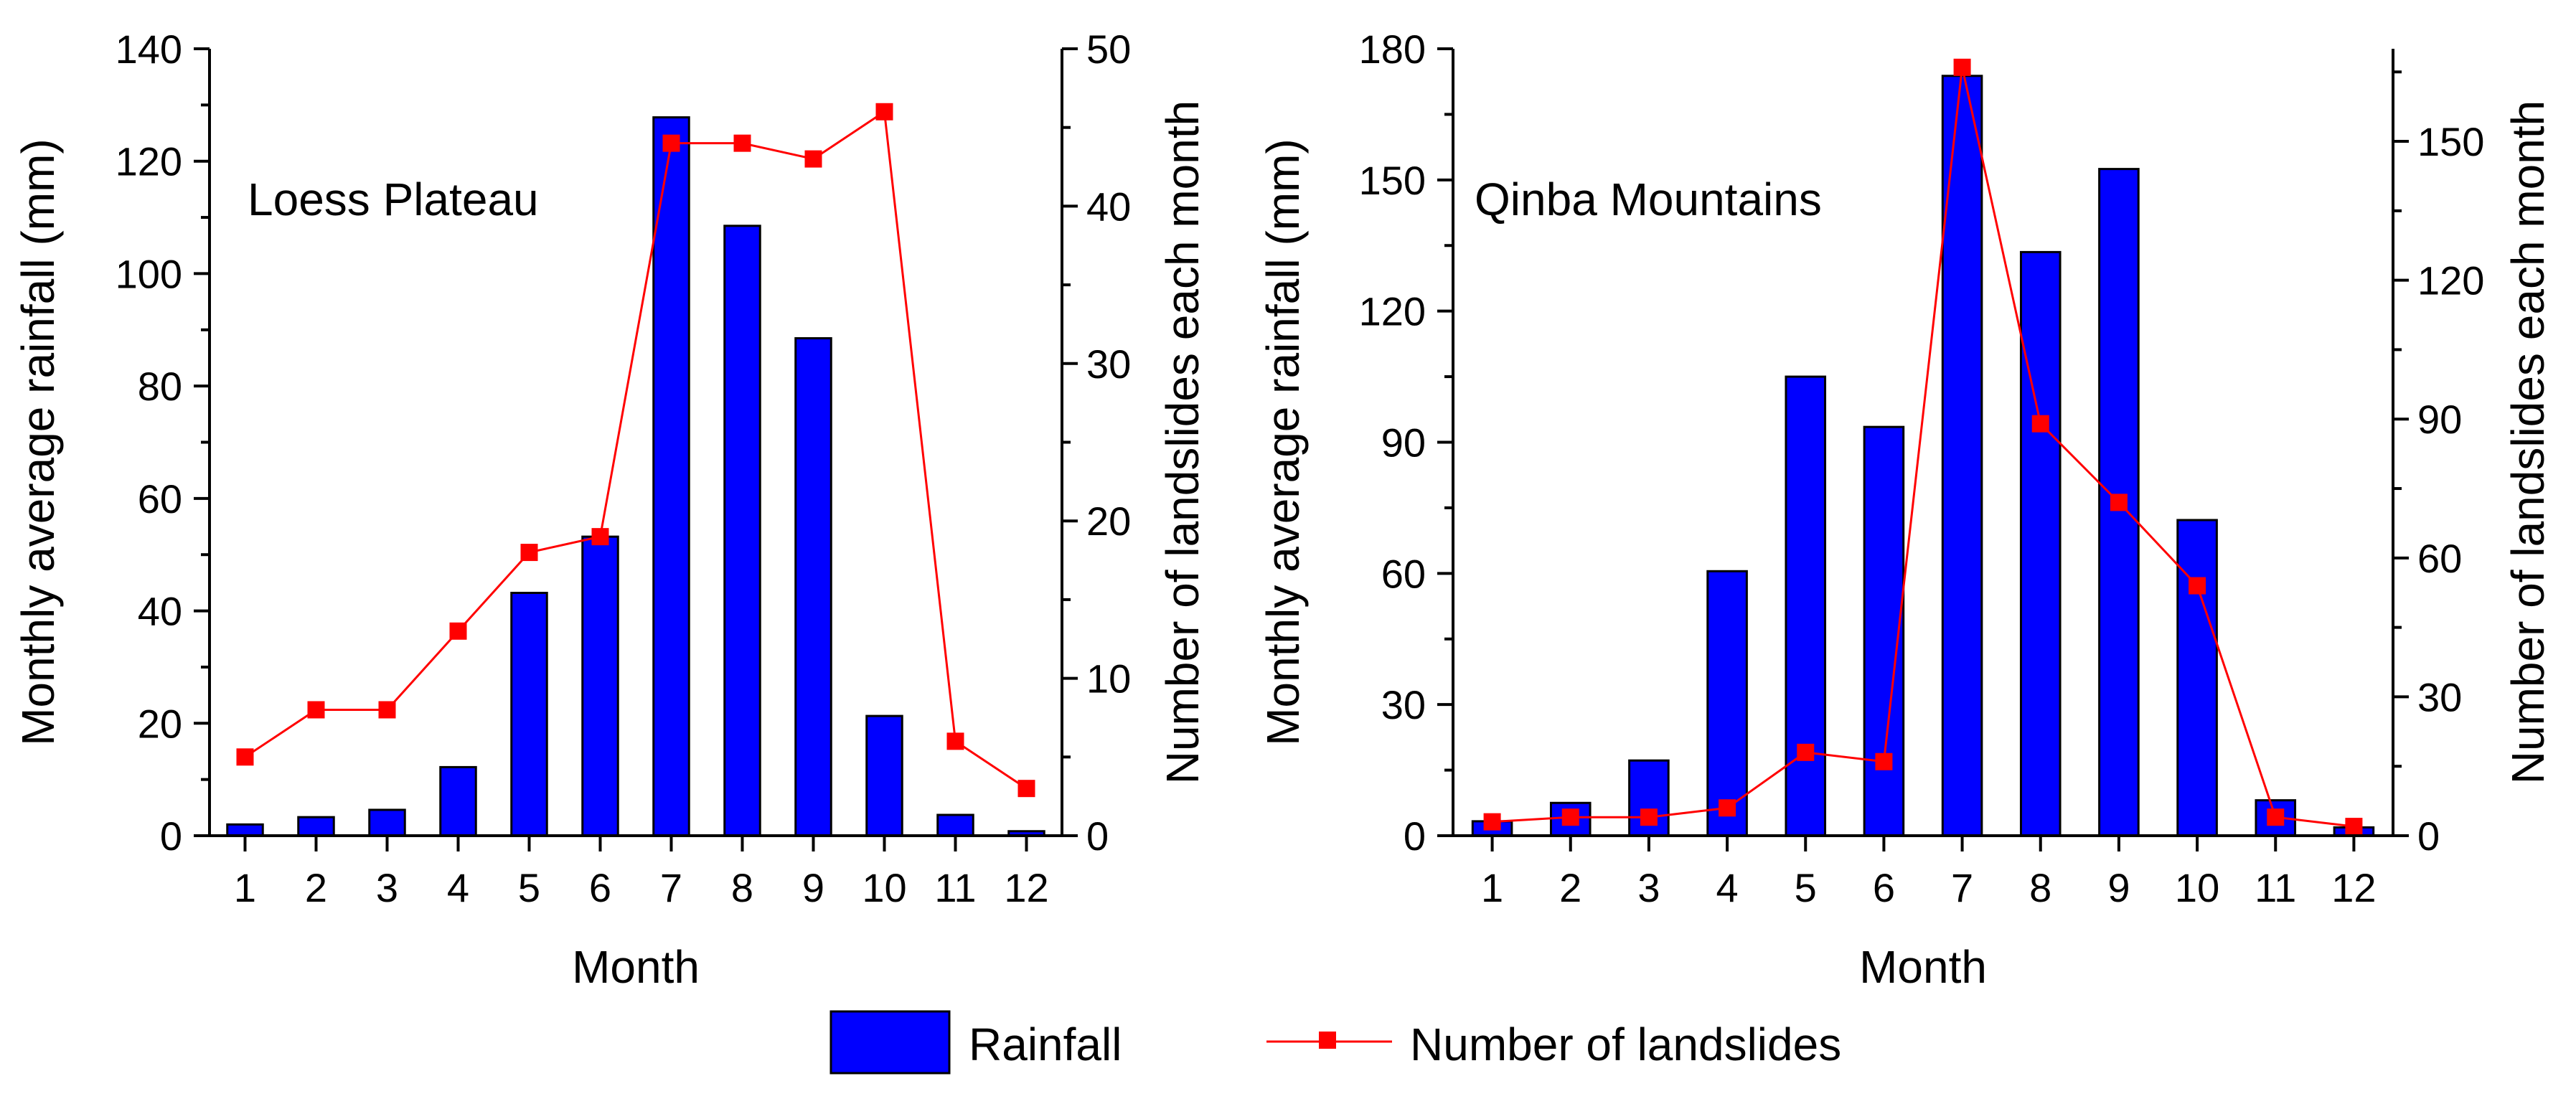 The width and height of the screenshot is (2576, 1109). What do you see at coordinates (160, 611) in the screenshot?
I see `y-tick-label: 40` at bounding box center [160, 611].